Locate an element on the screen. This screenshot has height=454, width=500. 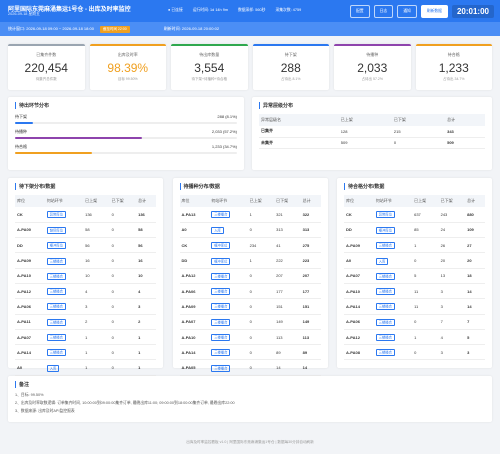
cell: 215 is located at coordinates (418, 132).